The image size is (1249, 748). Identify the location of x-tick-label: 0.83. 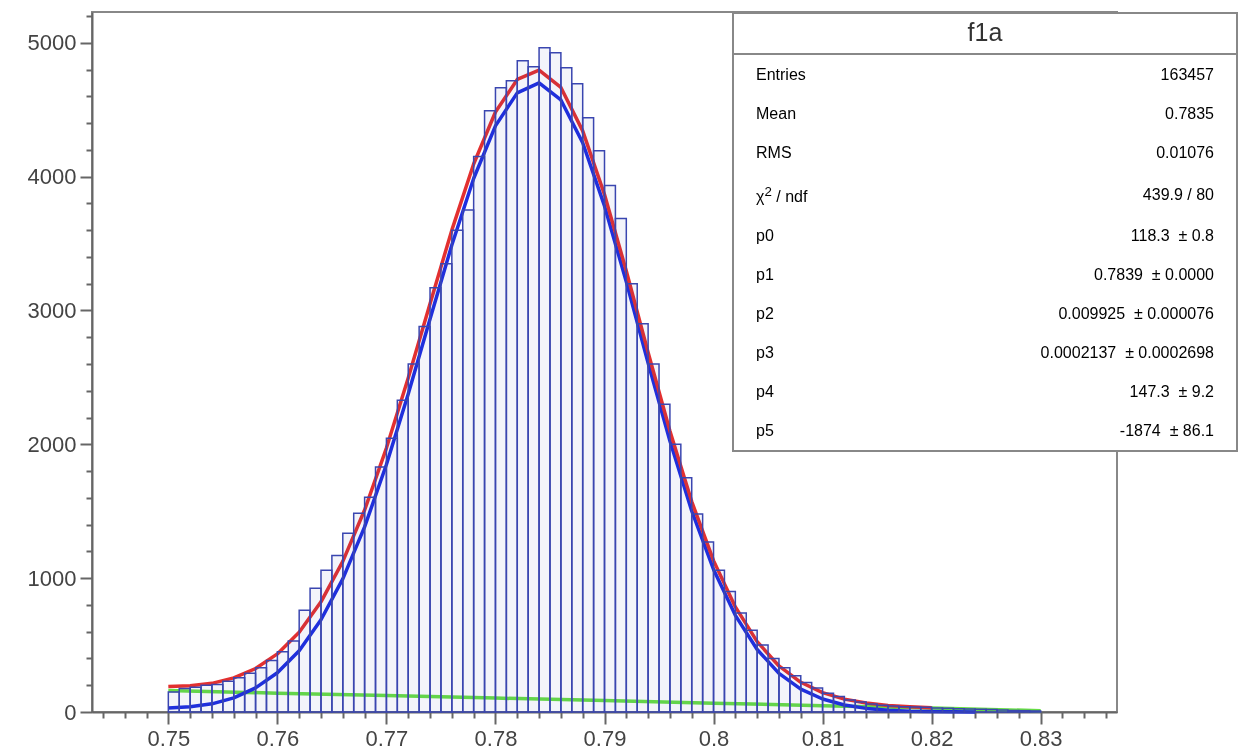
(1041, 736).